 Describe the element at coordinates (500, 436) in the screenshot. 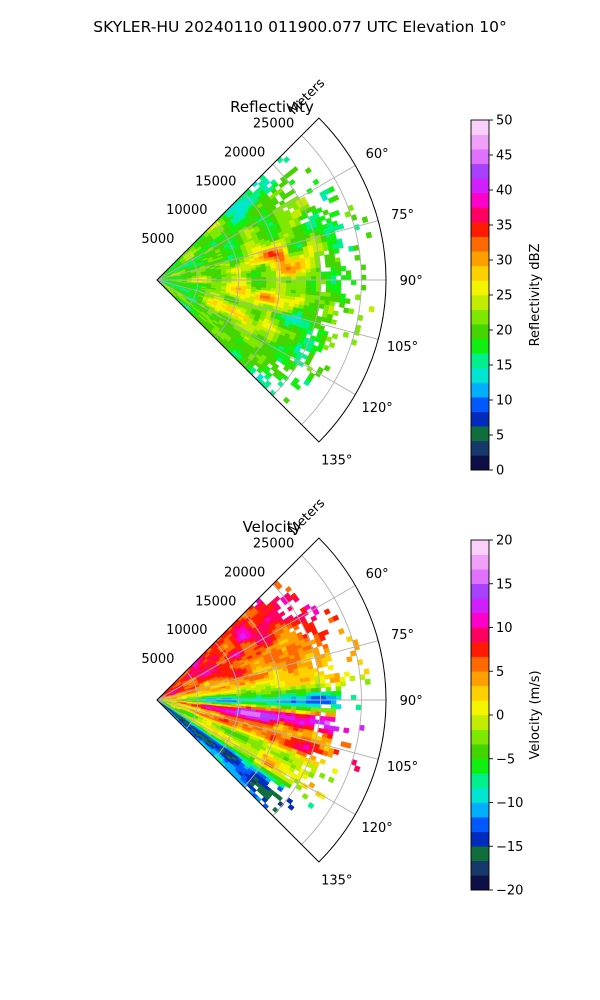

I see `reflectivity-colorbar-tick-label: 5` at that location.